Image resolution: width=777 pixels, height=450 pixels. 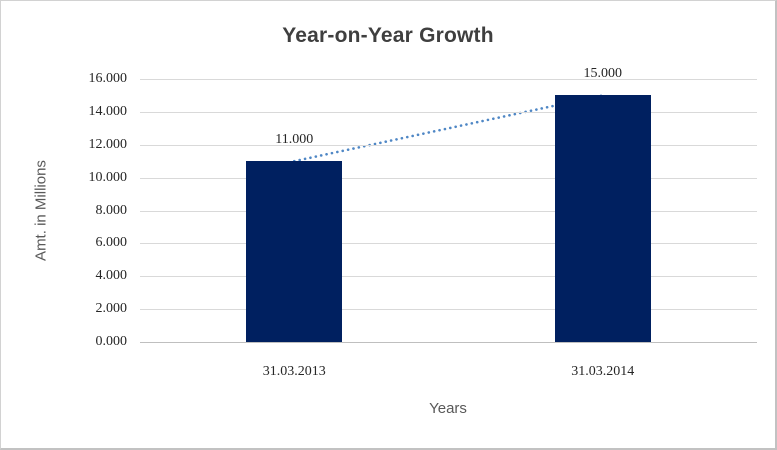 I want to click on x-axis-title: Years, so click(x=448, y=408).